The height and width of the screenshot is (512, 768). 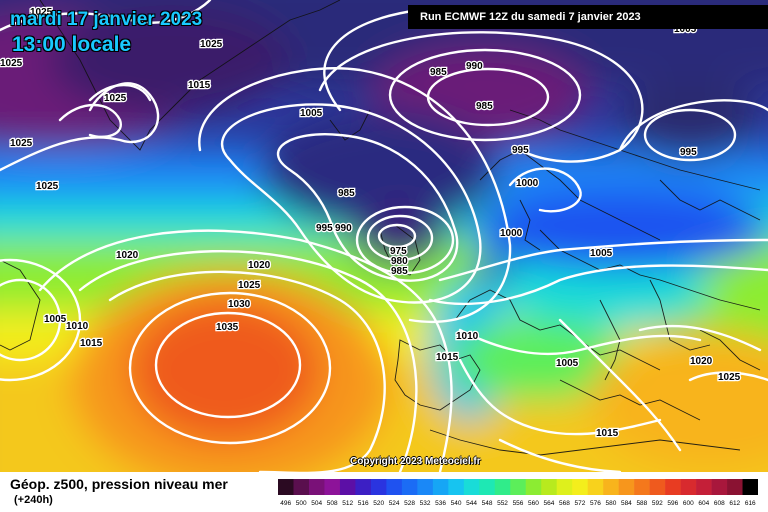 What do you see at coordinates (456, 503) in the screenshot?
I see `legend-value: 540` at bounding box center [456, 503].